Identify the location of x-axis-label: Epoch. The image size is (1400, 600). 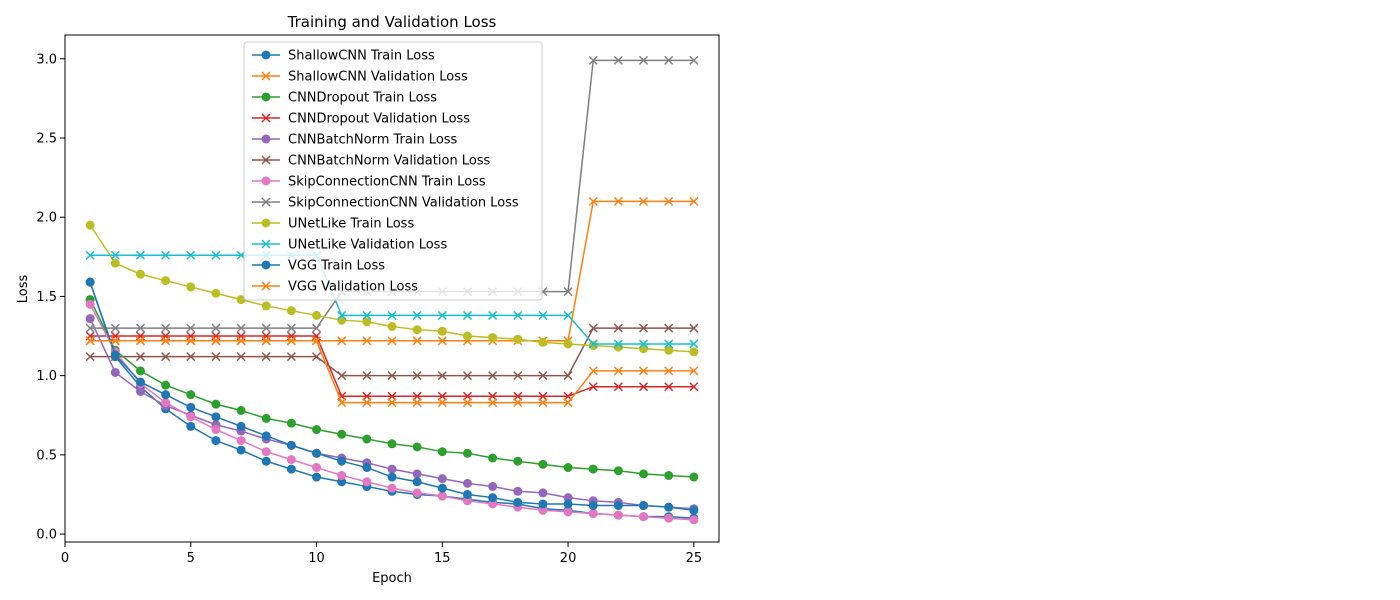
(392, 578).